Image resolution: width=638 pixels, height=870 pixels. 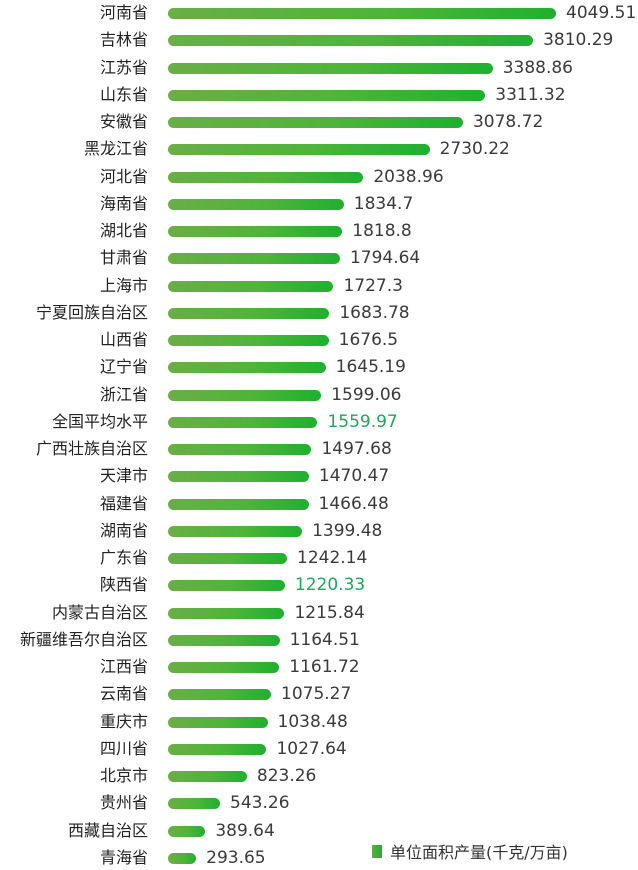 What do you see at coordinates (319, 422) in the screenshot?
I see `bar-row: 全国平均水平 1559.97` at bounding box center [319, 422].